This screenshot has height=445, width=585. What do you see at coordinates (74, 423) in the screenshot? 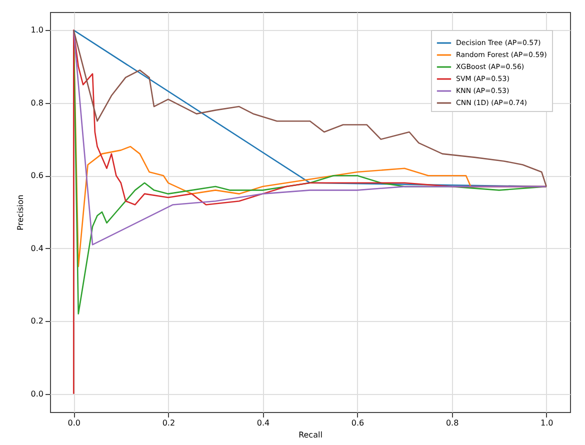
I see `x-tick-label: 0.0` at bounding box center [74, 423].